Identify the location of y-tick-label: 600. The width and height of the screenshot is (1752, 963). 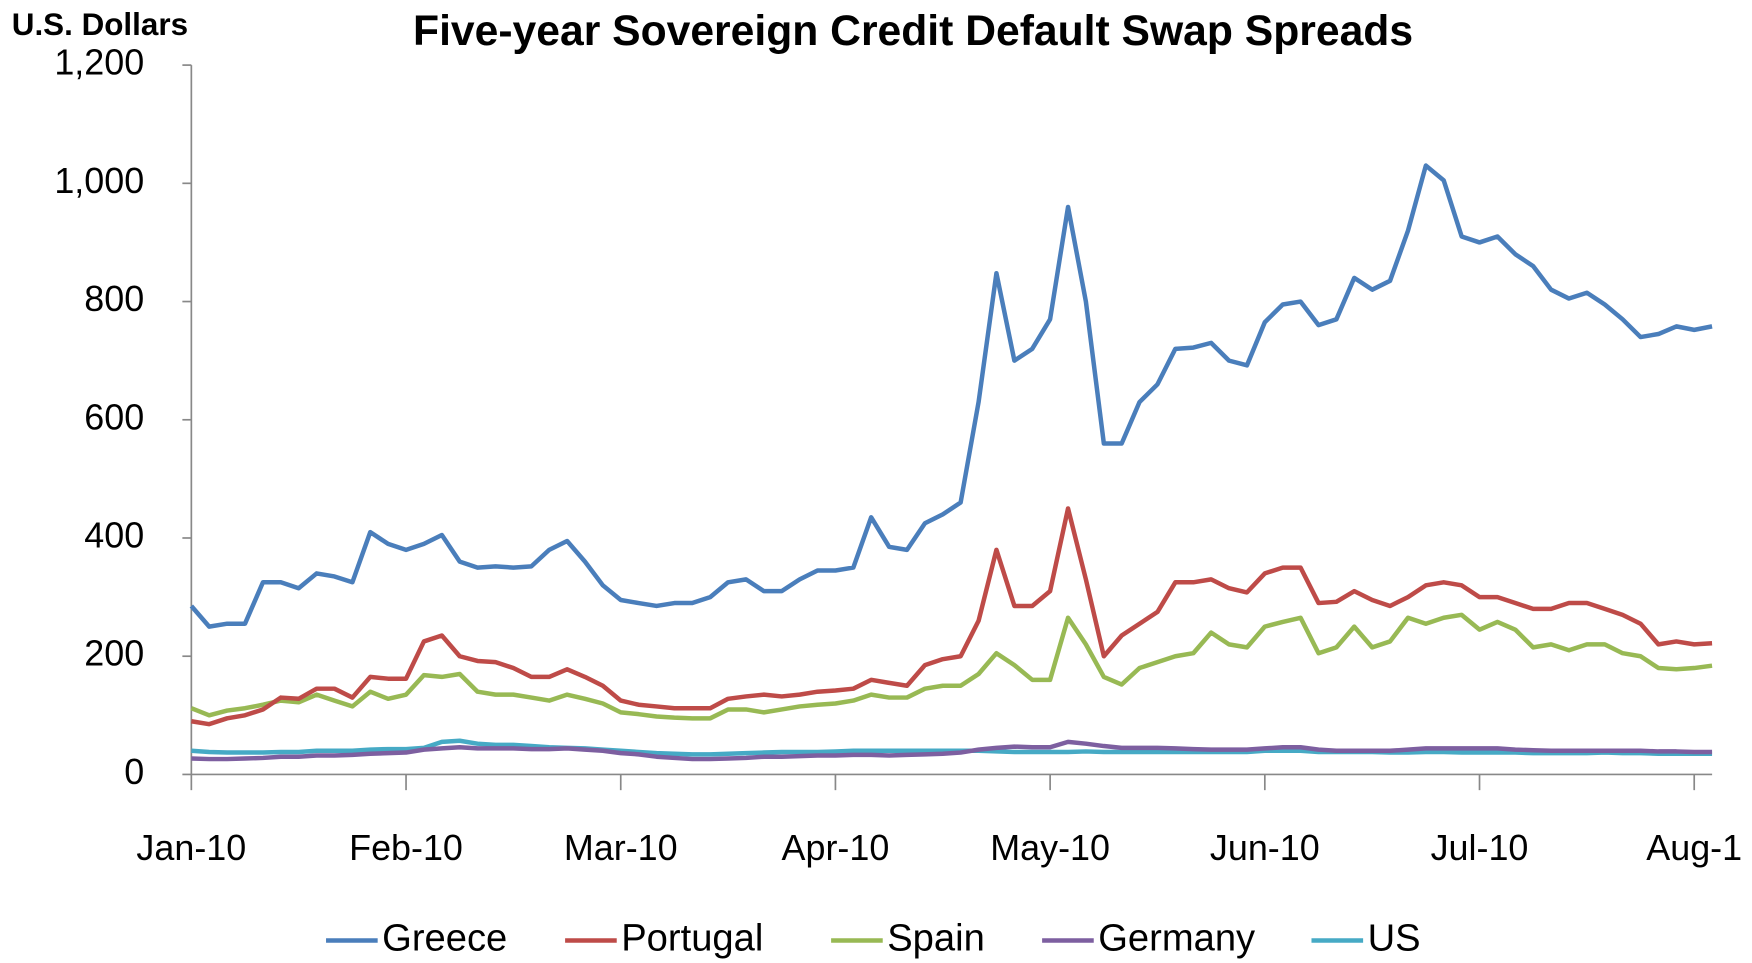
(114, 416).